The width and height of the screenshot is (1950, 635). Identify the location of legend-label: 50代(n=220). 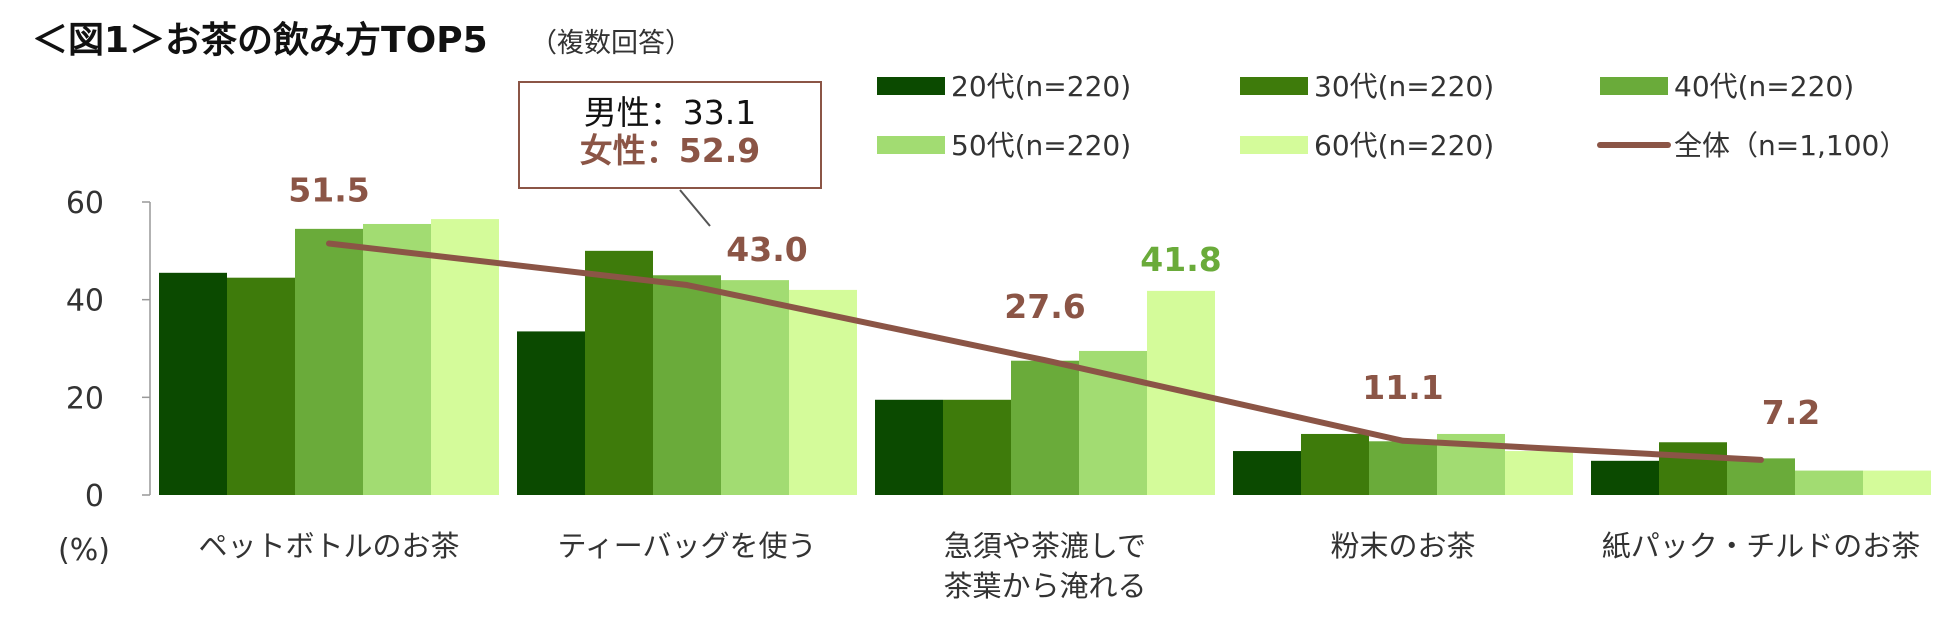
(1041, 145).